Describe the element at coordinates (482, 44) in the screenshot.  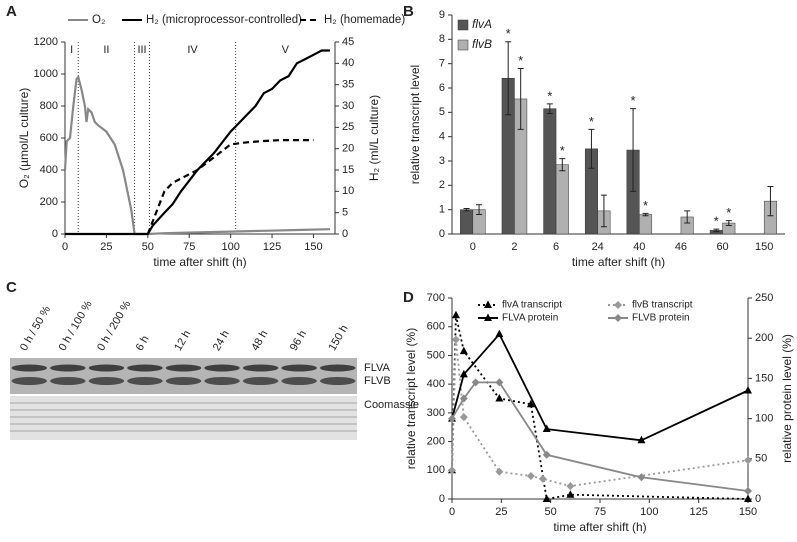
I see `legend-label: flvB` at that location.